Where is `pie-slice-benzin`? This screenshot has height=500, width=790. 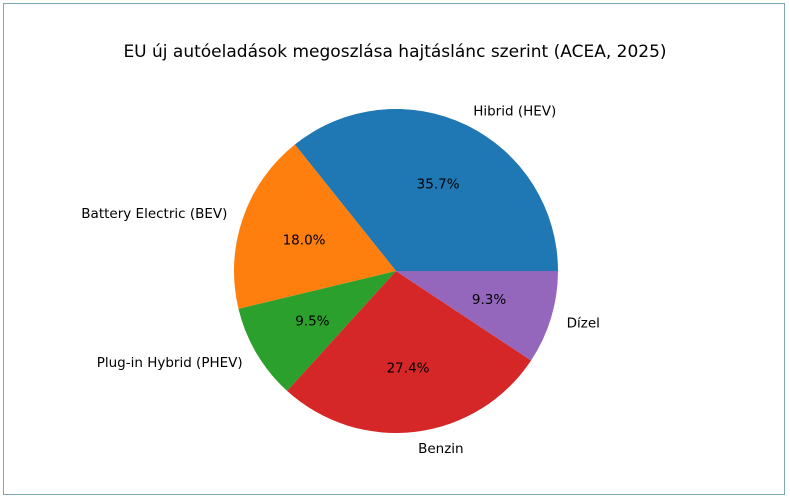 pie-slice-benzin is located at coordinates (409, 352).